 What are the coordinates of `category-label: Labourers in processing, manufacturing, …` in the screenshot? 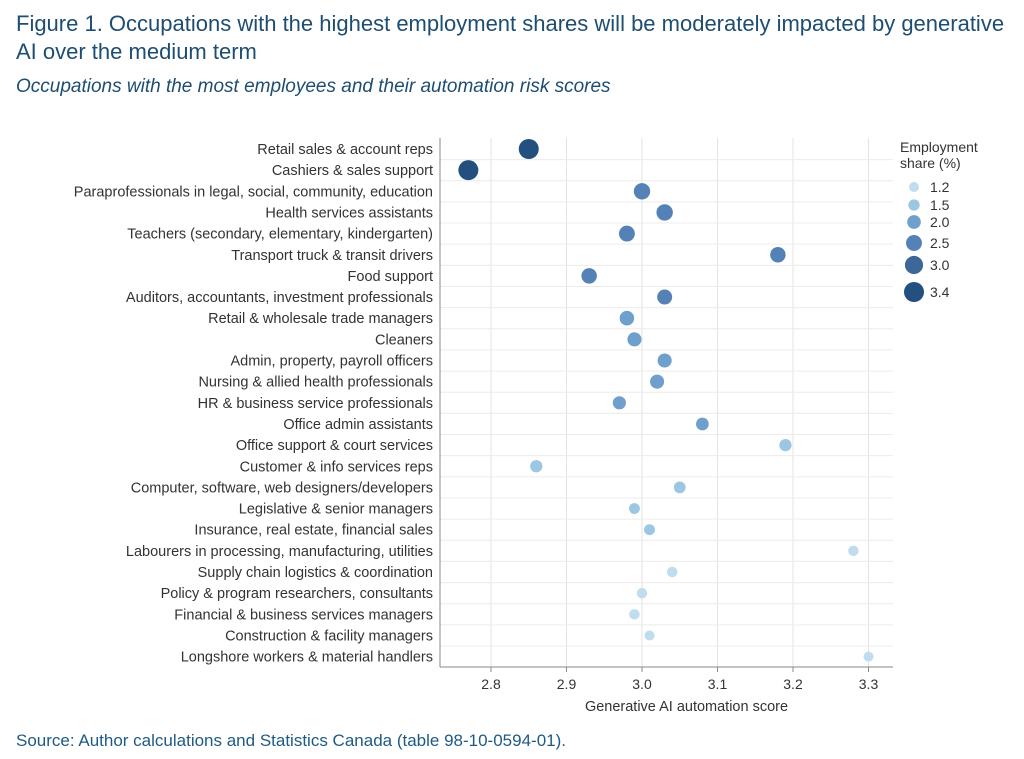 It's located at (279, 552).